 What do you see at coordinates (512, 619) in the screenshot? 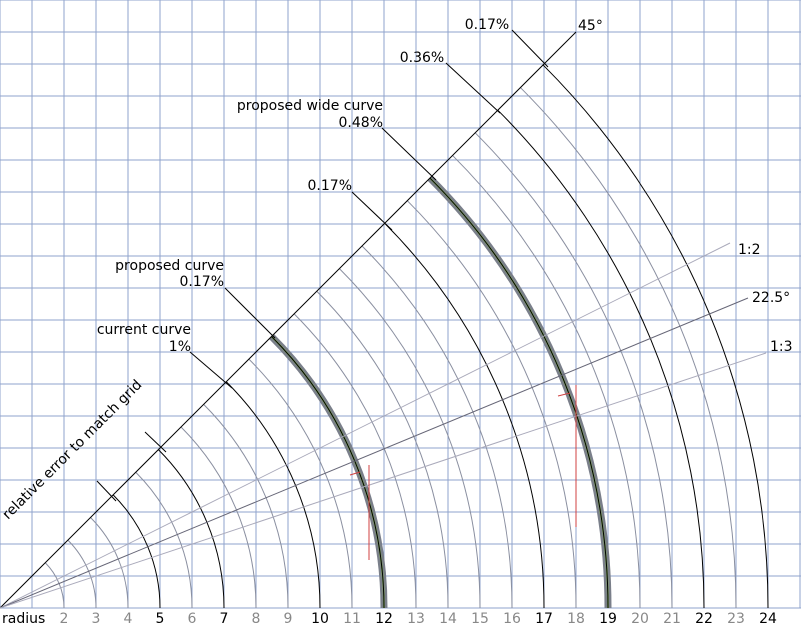
I see `radius-tick-label: 16` at bounding box center [512, 619].